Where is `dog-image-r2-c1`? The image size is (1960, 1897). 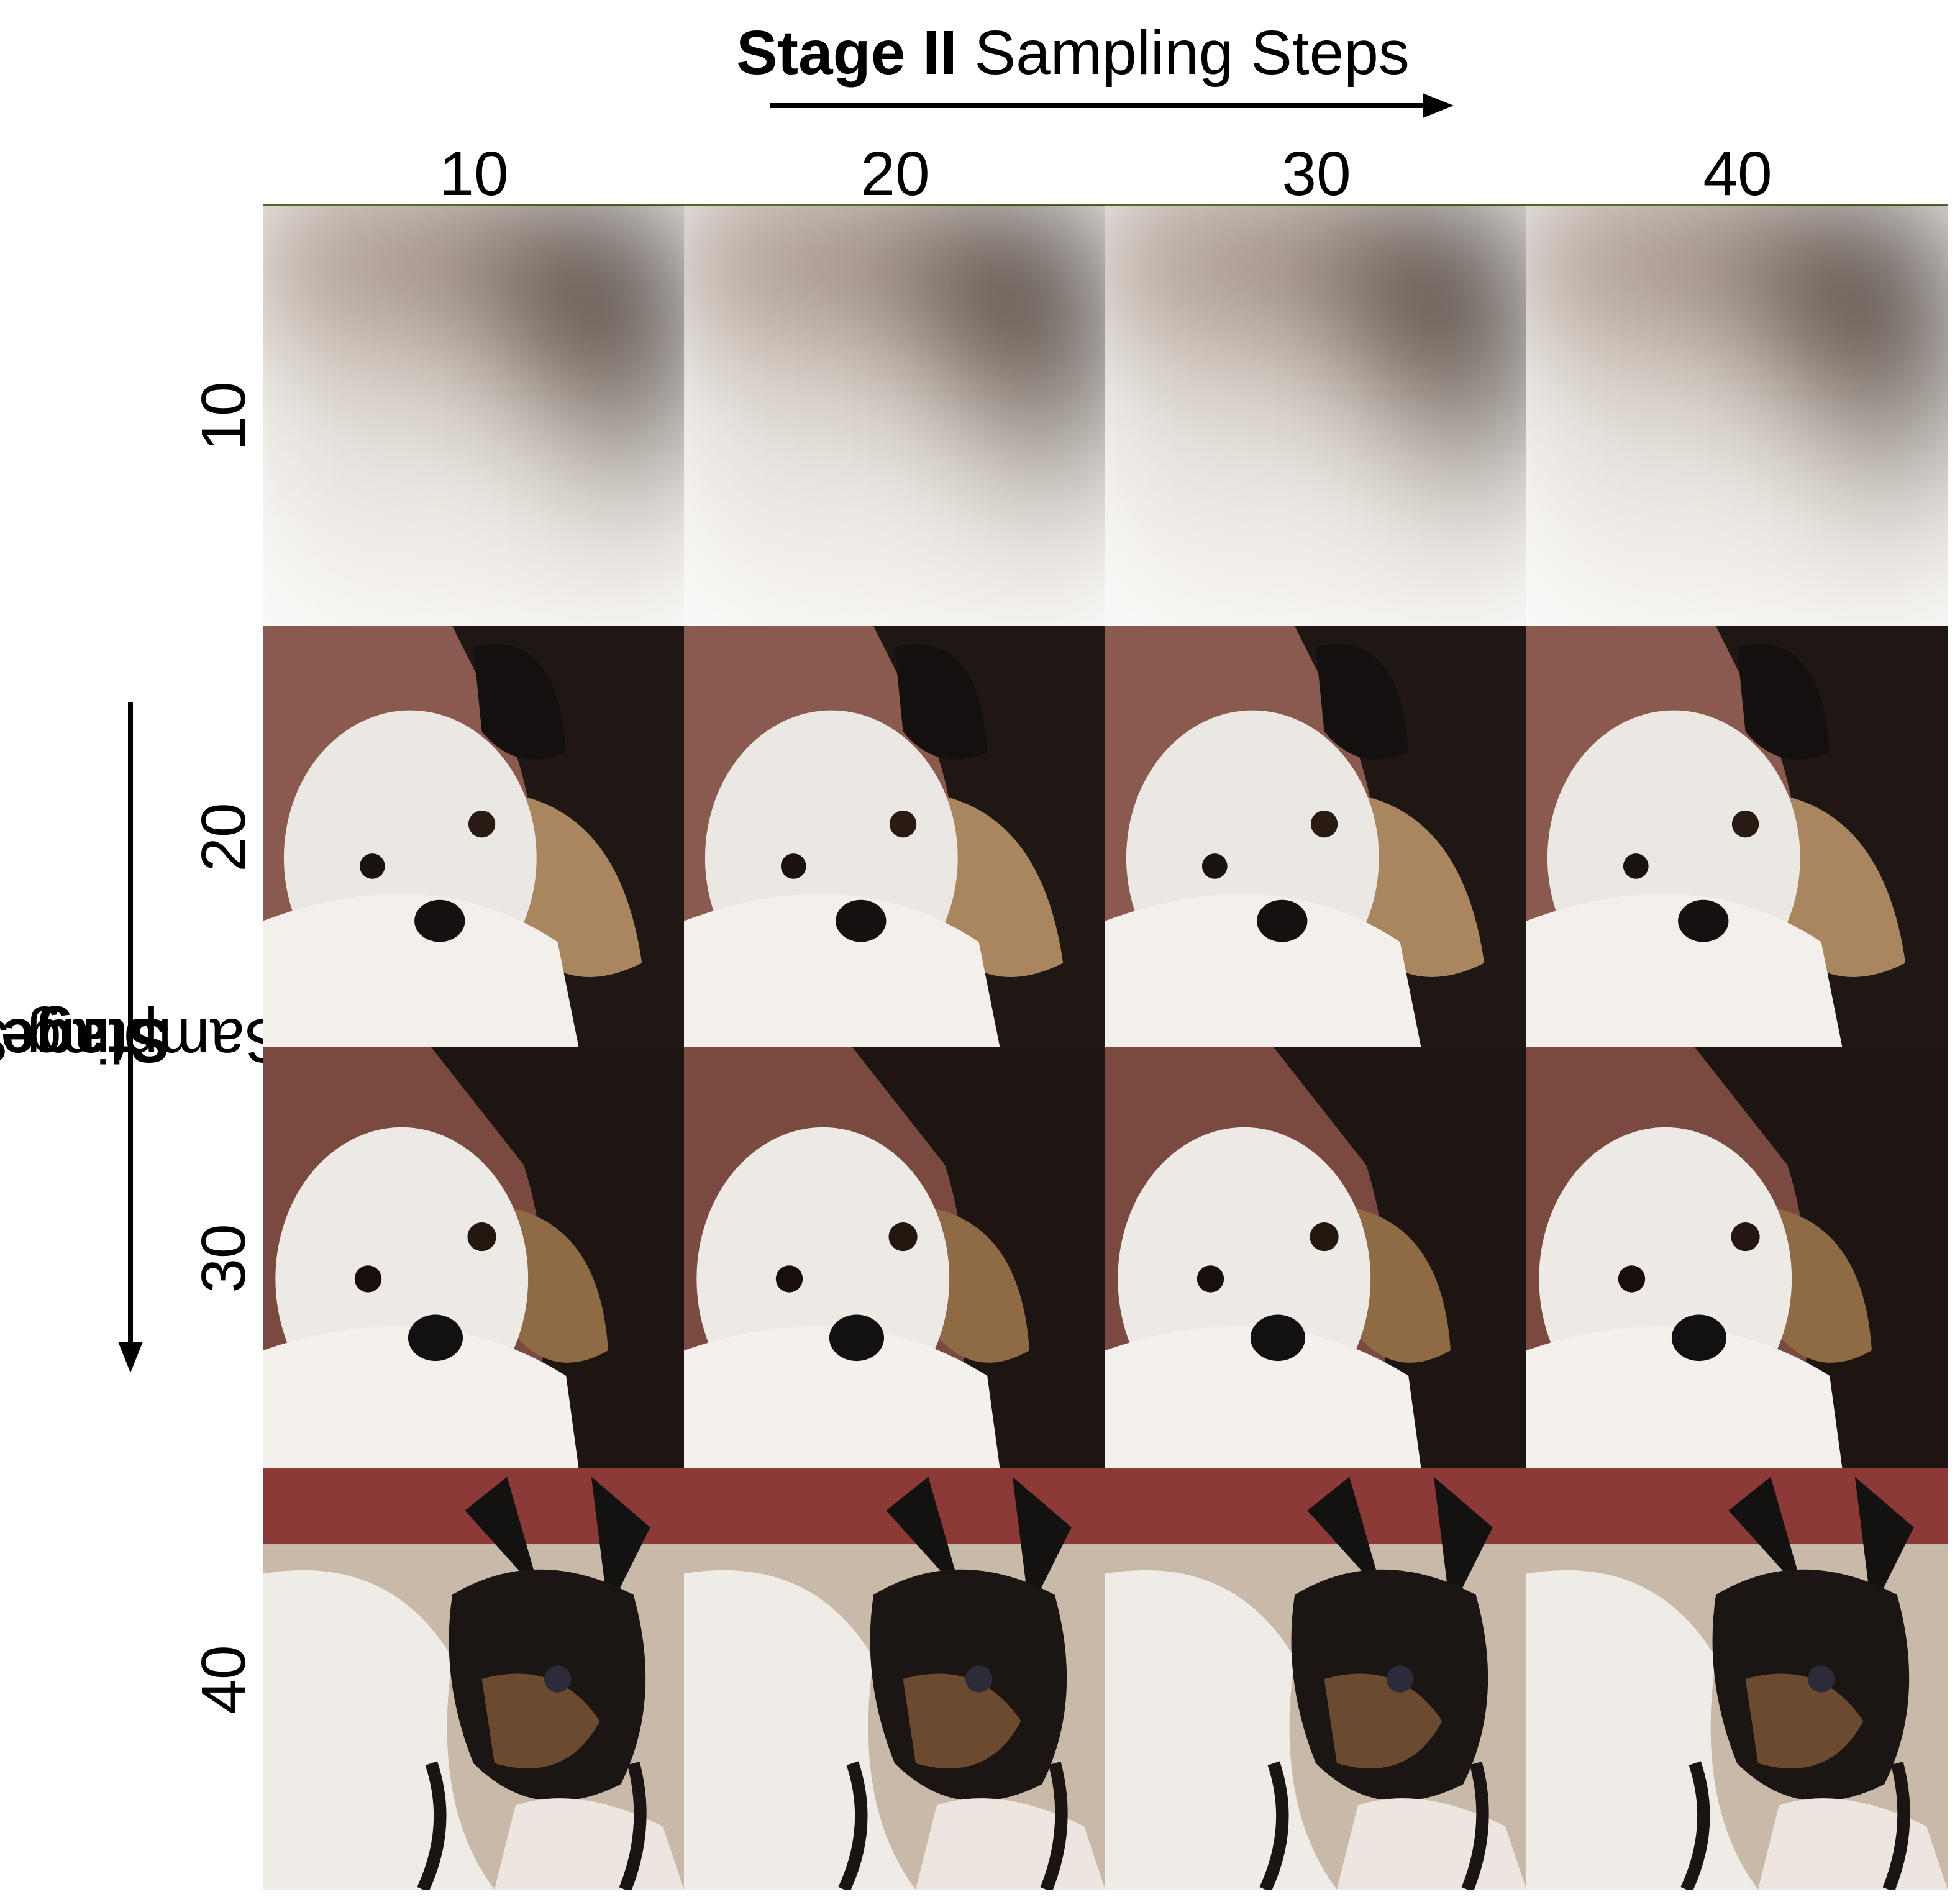 dog-image-r2-c1 is located at coordinates (473, 836).